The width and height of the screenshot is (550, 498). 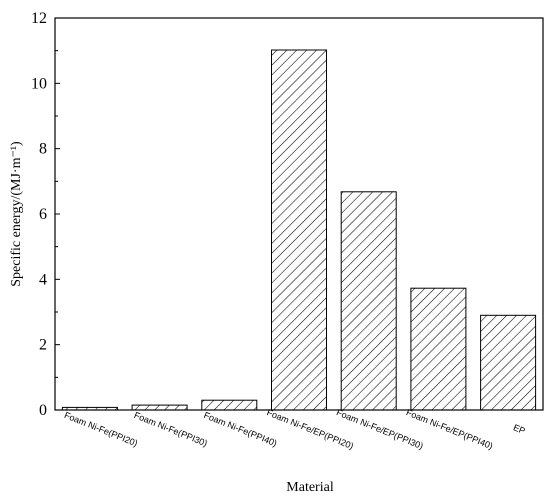 What do you see at coordinates (171, 429) in the screenshot?
I see `x-tick-label-1: Foam Ni-Fe(PPI30)` at bounding box center [171, 429].